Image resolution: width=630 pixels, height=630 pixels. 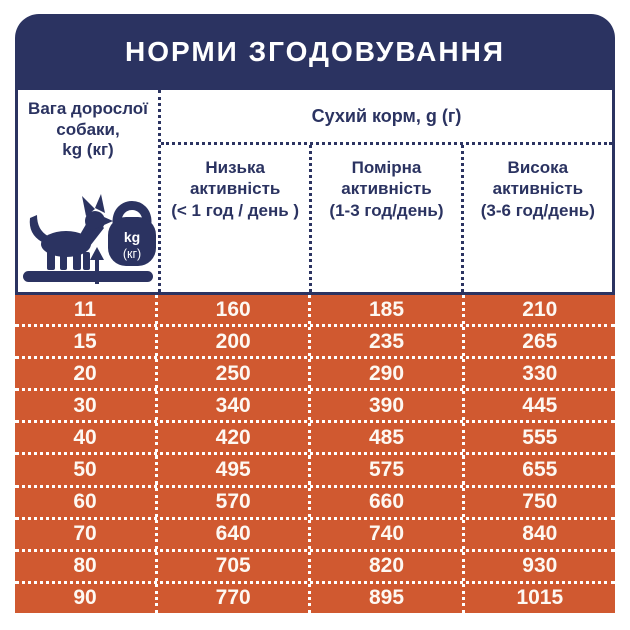 I want to click on column-header-moderate-activity: Помірна активність (1-3 год/день), so click(x=384, y=218).